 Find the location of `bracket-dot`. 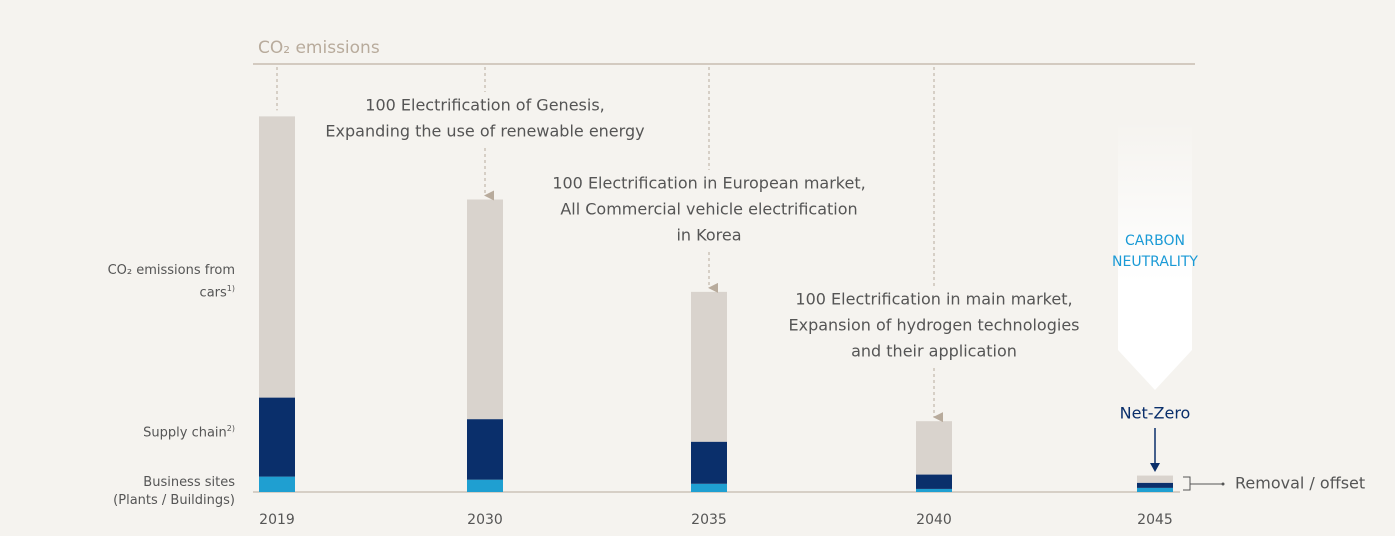

bracket-dot is located at coordinates (1223, 484).